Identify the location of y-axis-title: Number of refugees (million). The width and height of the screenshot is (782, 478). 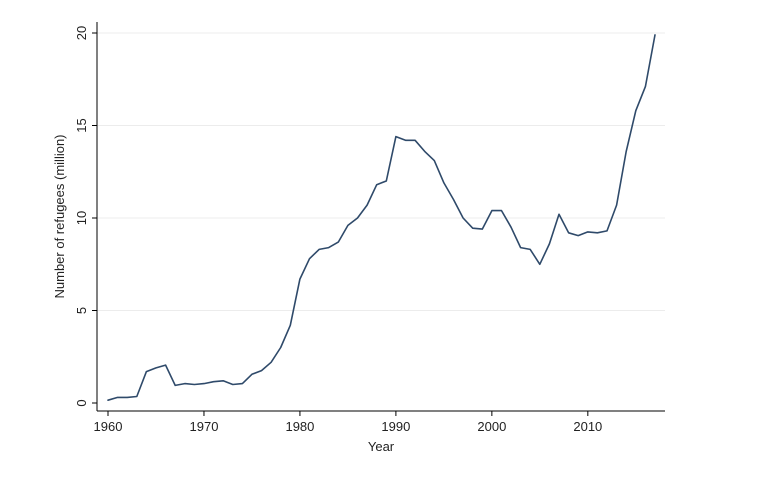
(59, 216).